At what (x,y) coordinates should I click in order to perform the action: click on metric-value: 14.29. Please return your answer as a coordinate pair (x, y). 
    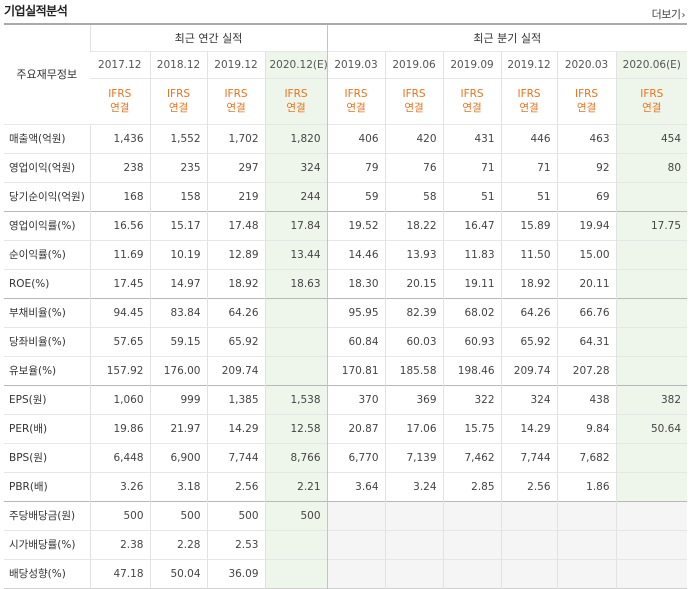
    Looking at the image, I should click on (235, 428).